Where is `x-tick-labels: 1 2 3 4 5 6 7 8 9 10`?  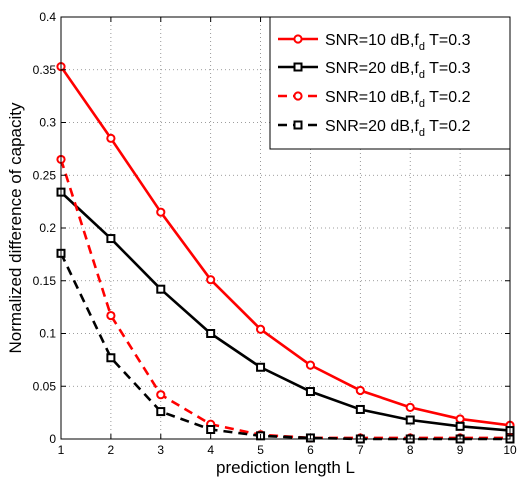
x-tick-labels: 1 2 3 4 5 6 7 8 9 10 is located at coordinates (287, 450).